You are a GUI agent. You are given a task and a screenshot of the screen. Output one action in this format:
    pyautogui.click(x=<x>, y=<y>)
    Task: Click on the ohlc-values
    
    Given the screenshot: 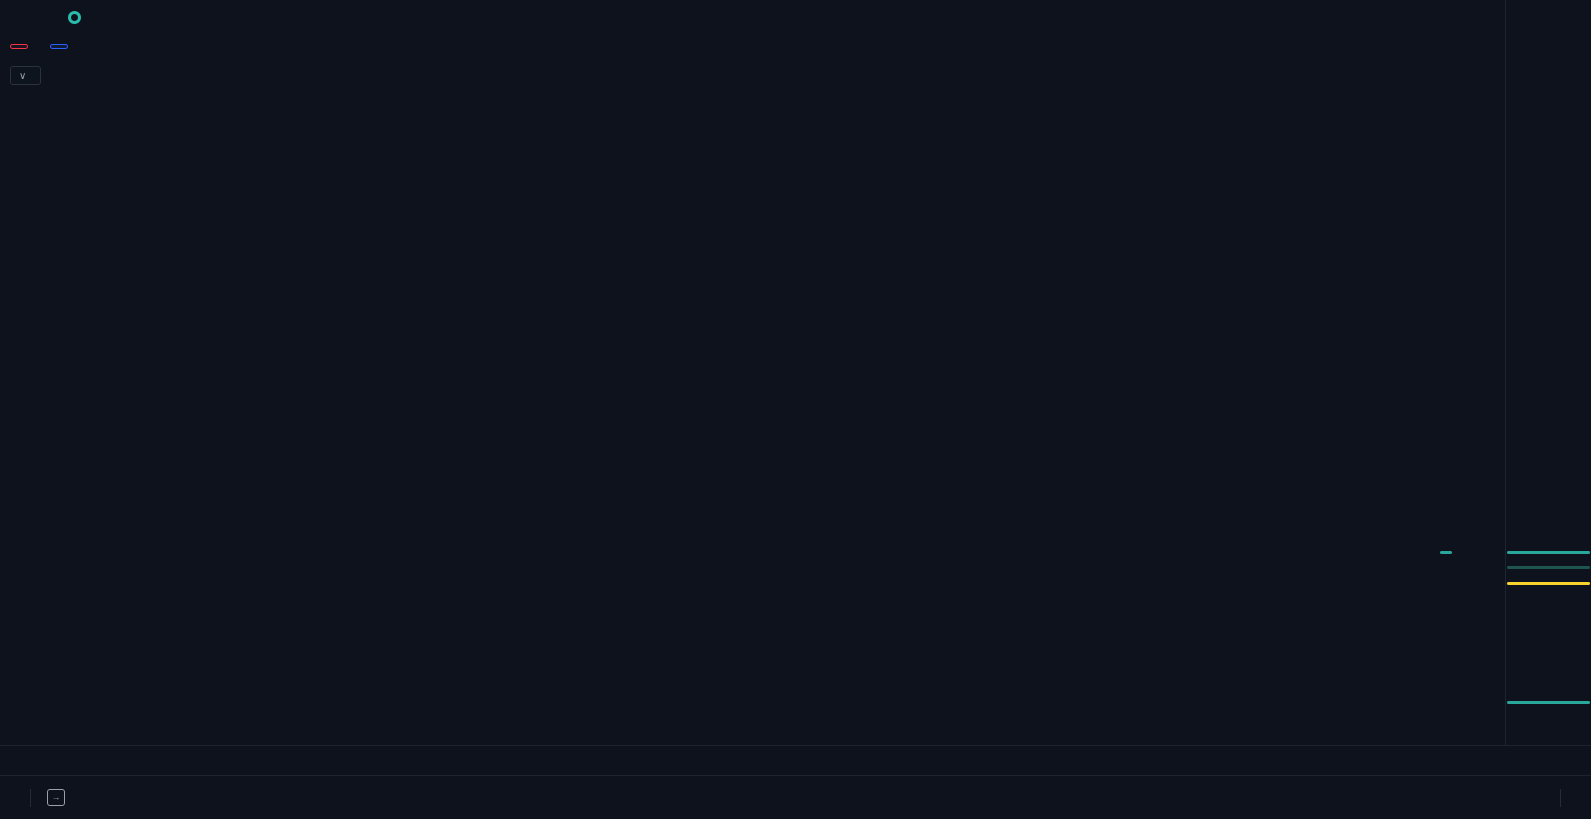 What is the action you would take?
    pyautogui.click(x=119, y=17)
    